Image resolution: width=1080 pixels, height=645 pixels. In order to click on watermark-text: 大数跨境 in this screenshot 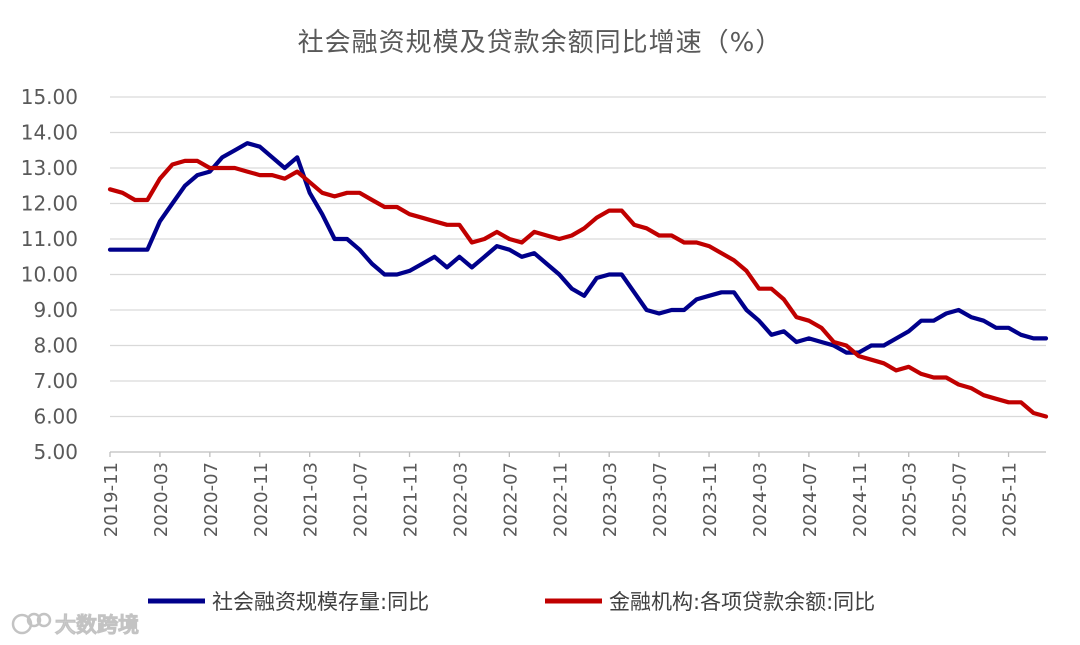, I will do `click(97, 625)`.